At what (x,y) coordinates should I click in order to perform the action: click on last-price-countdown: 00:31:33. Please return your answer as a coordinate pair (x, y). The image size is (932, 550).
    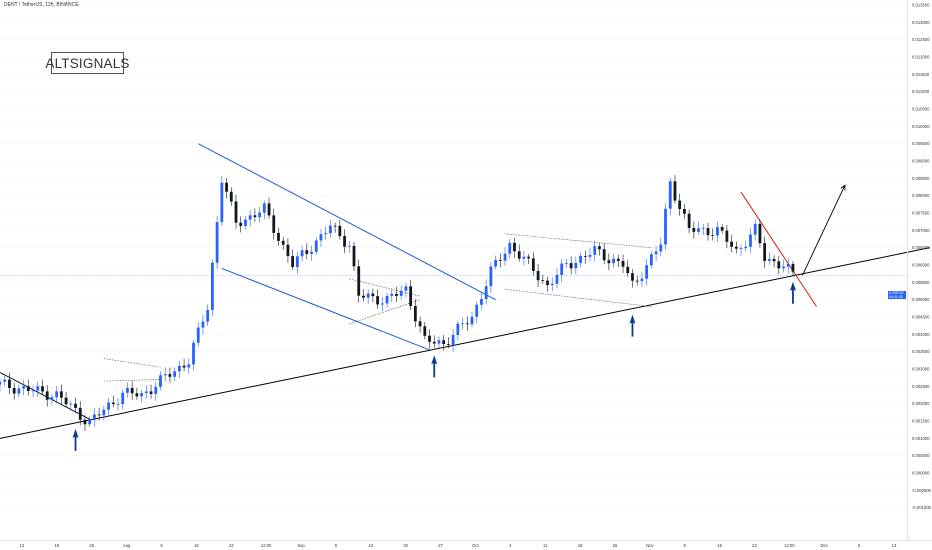
    Looking at the image, I should click on (896, 297).